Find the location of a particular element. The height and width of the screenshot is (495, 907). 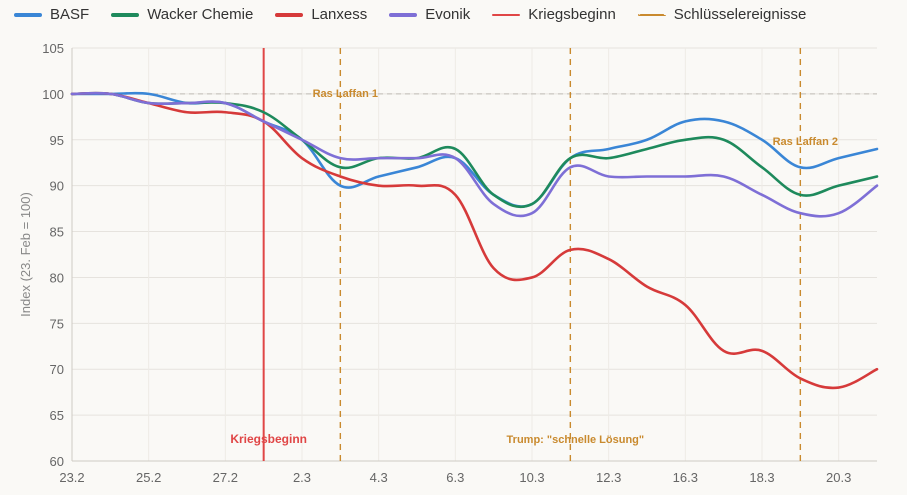

legend-item-lanxess: Lanxess is located at coordinates (321, 14).